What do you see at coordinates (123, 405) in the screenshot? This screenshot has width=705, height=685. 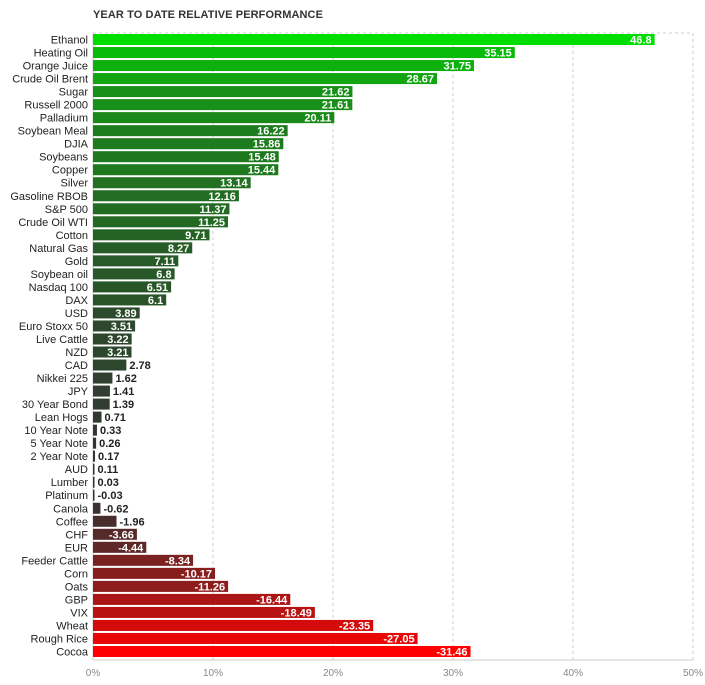 I see `value-label: 1.39` at bounding box center [123, 405].